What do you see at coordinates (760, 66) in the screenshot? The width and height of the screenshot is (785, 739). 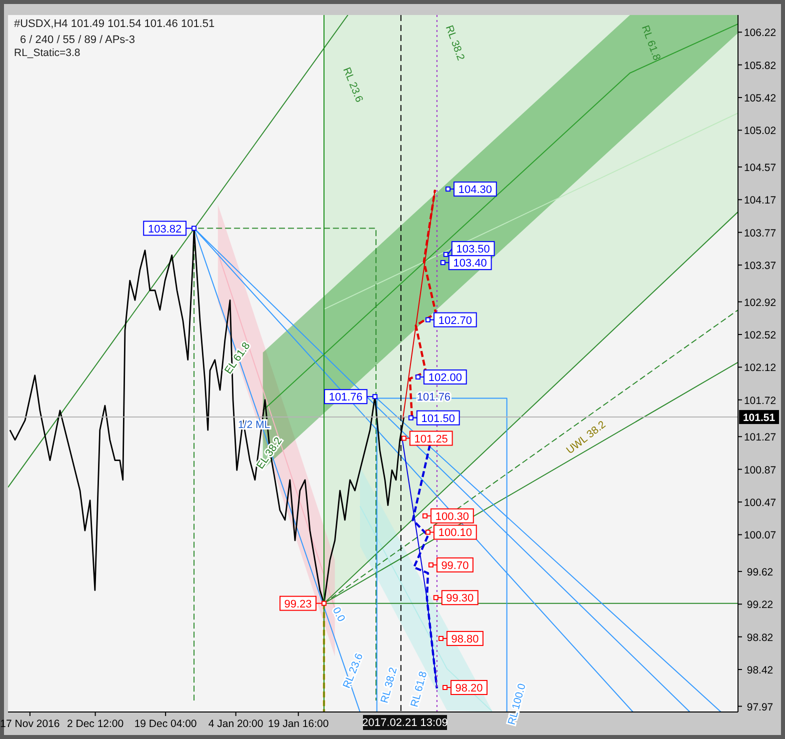 I see `y-tick-label: 105.82` at bounding box center [760, 66].